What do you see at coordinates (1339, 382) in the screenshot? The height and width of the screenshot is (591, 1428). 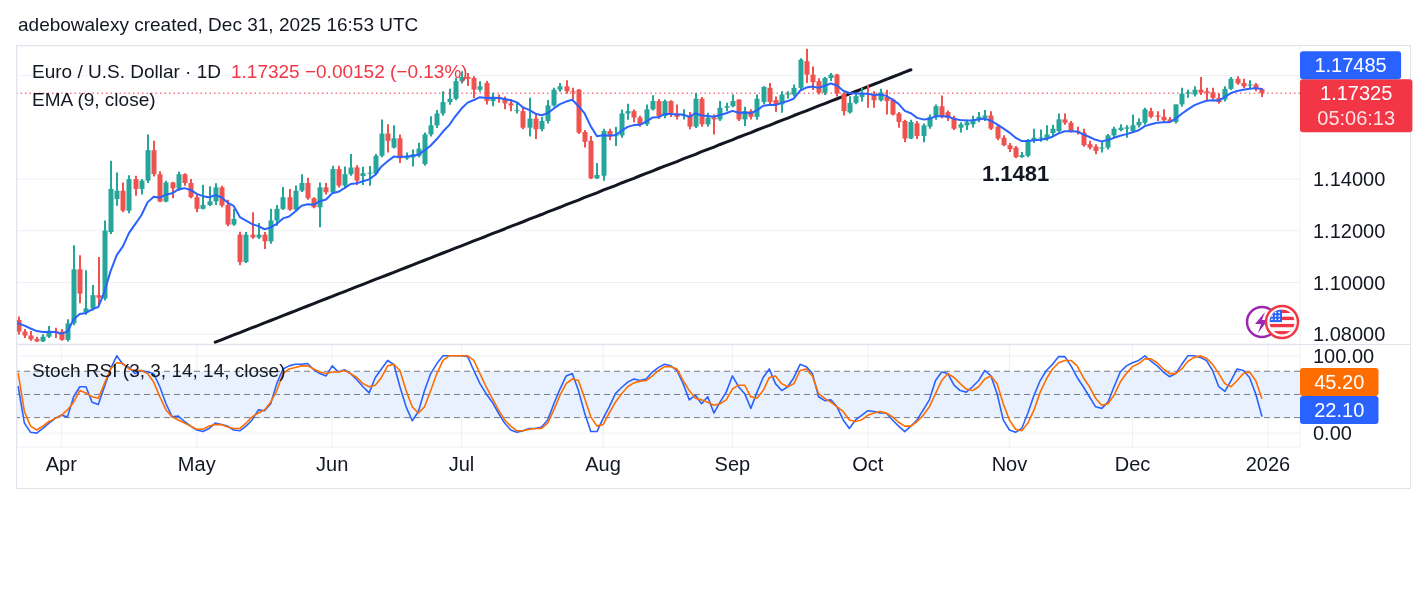 I see `text: 45.20` at bounding box center [1339, 382].